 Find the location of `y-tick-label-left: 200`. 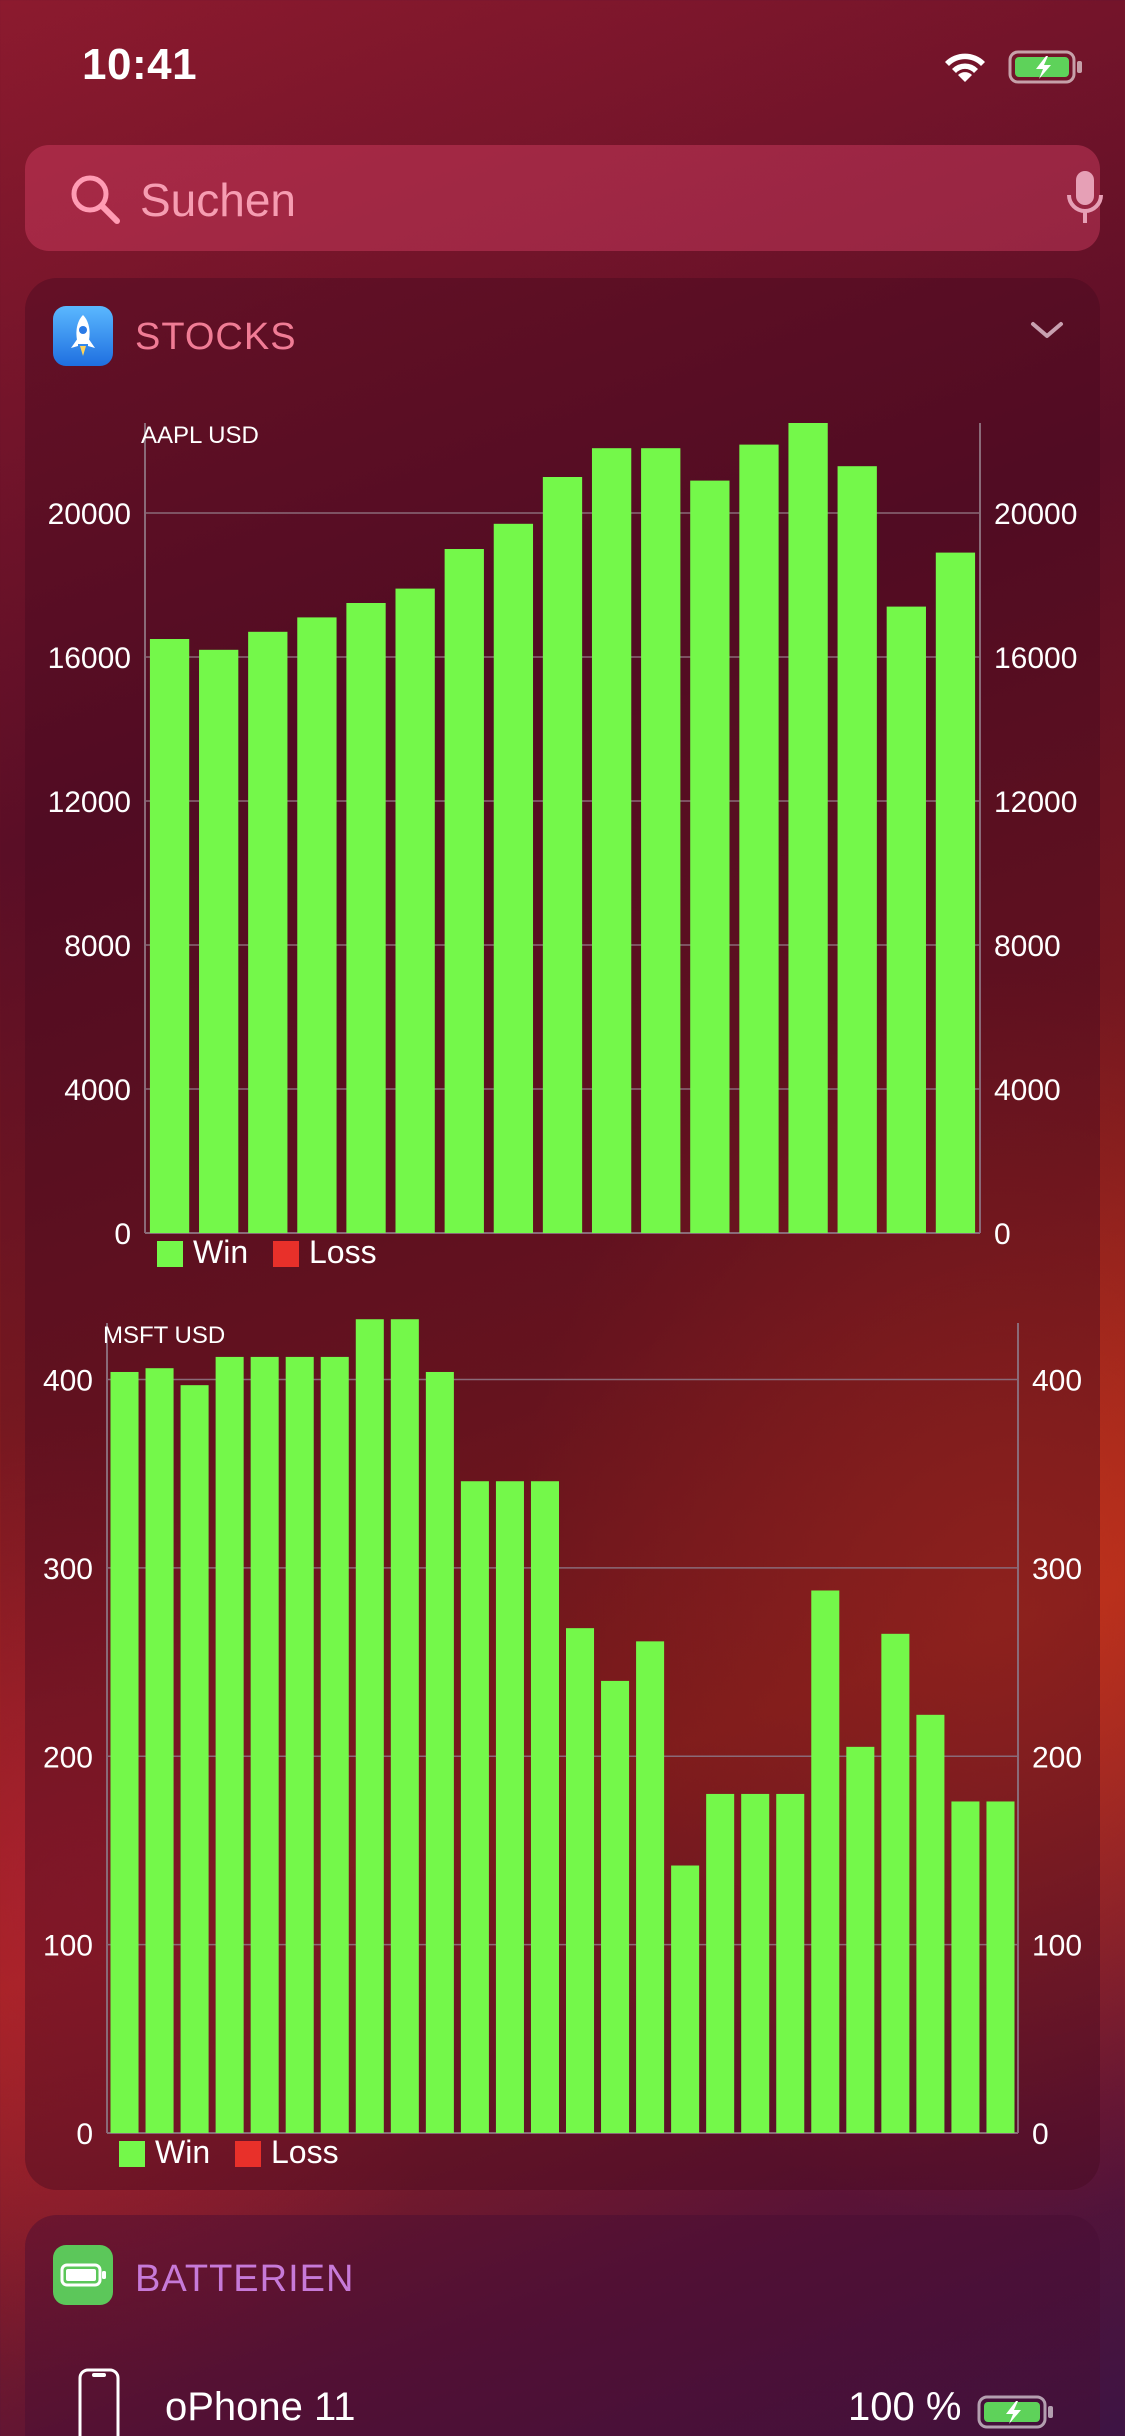

y-tick-label-left: 200 is located at coordinates (68, 1757).